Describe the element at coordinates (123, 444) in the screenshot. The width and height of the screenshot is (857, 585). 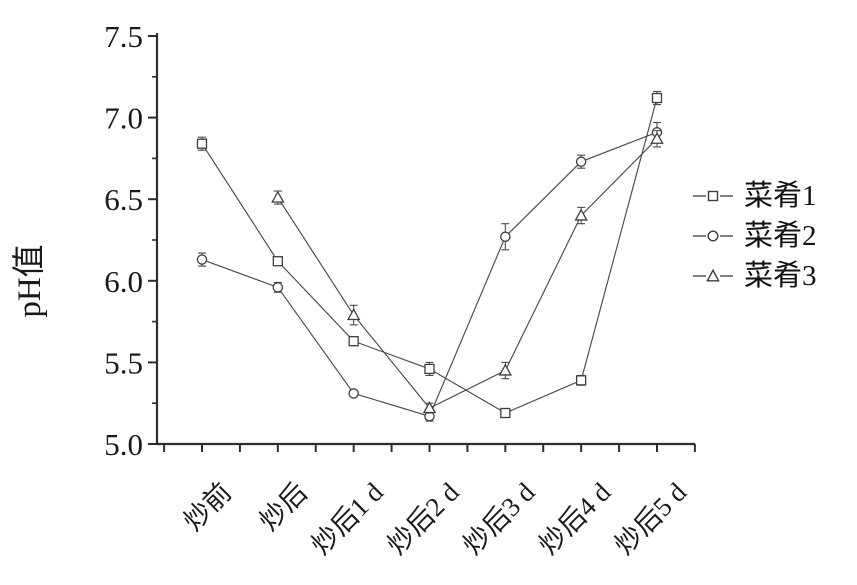
I see `y-tick-label: 5.0` at that location.